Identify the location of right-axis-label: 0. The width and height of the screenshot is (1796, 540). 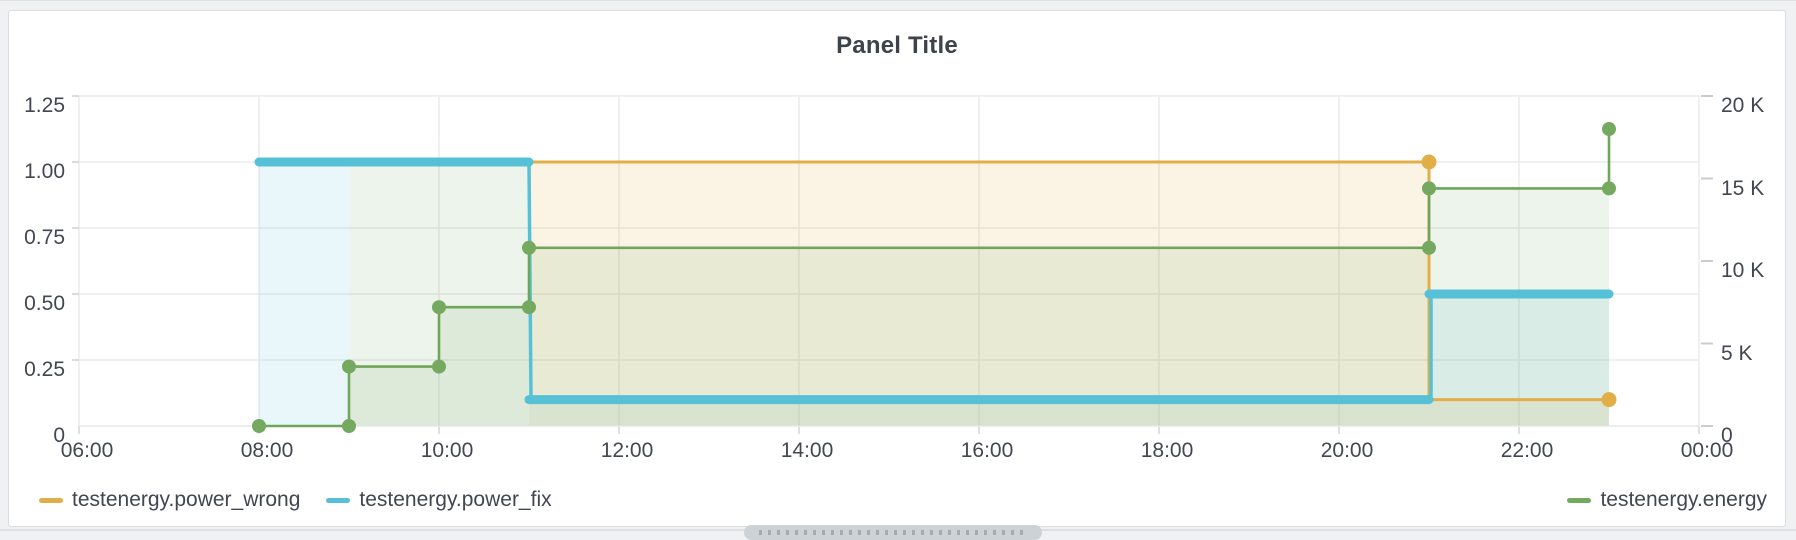
(1727, 435).